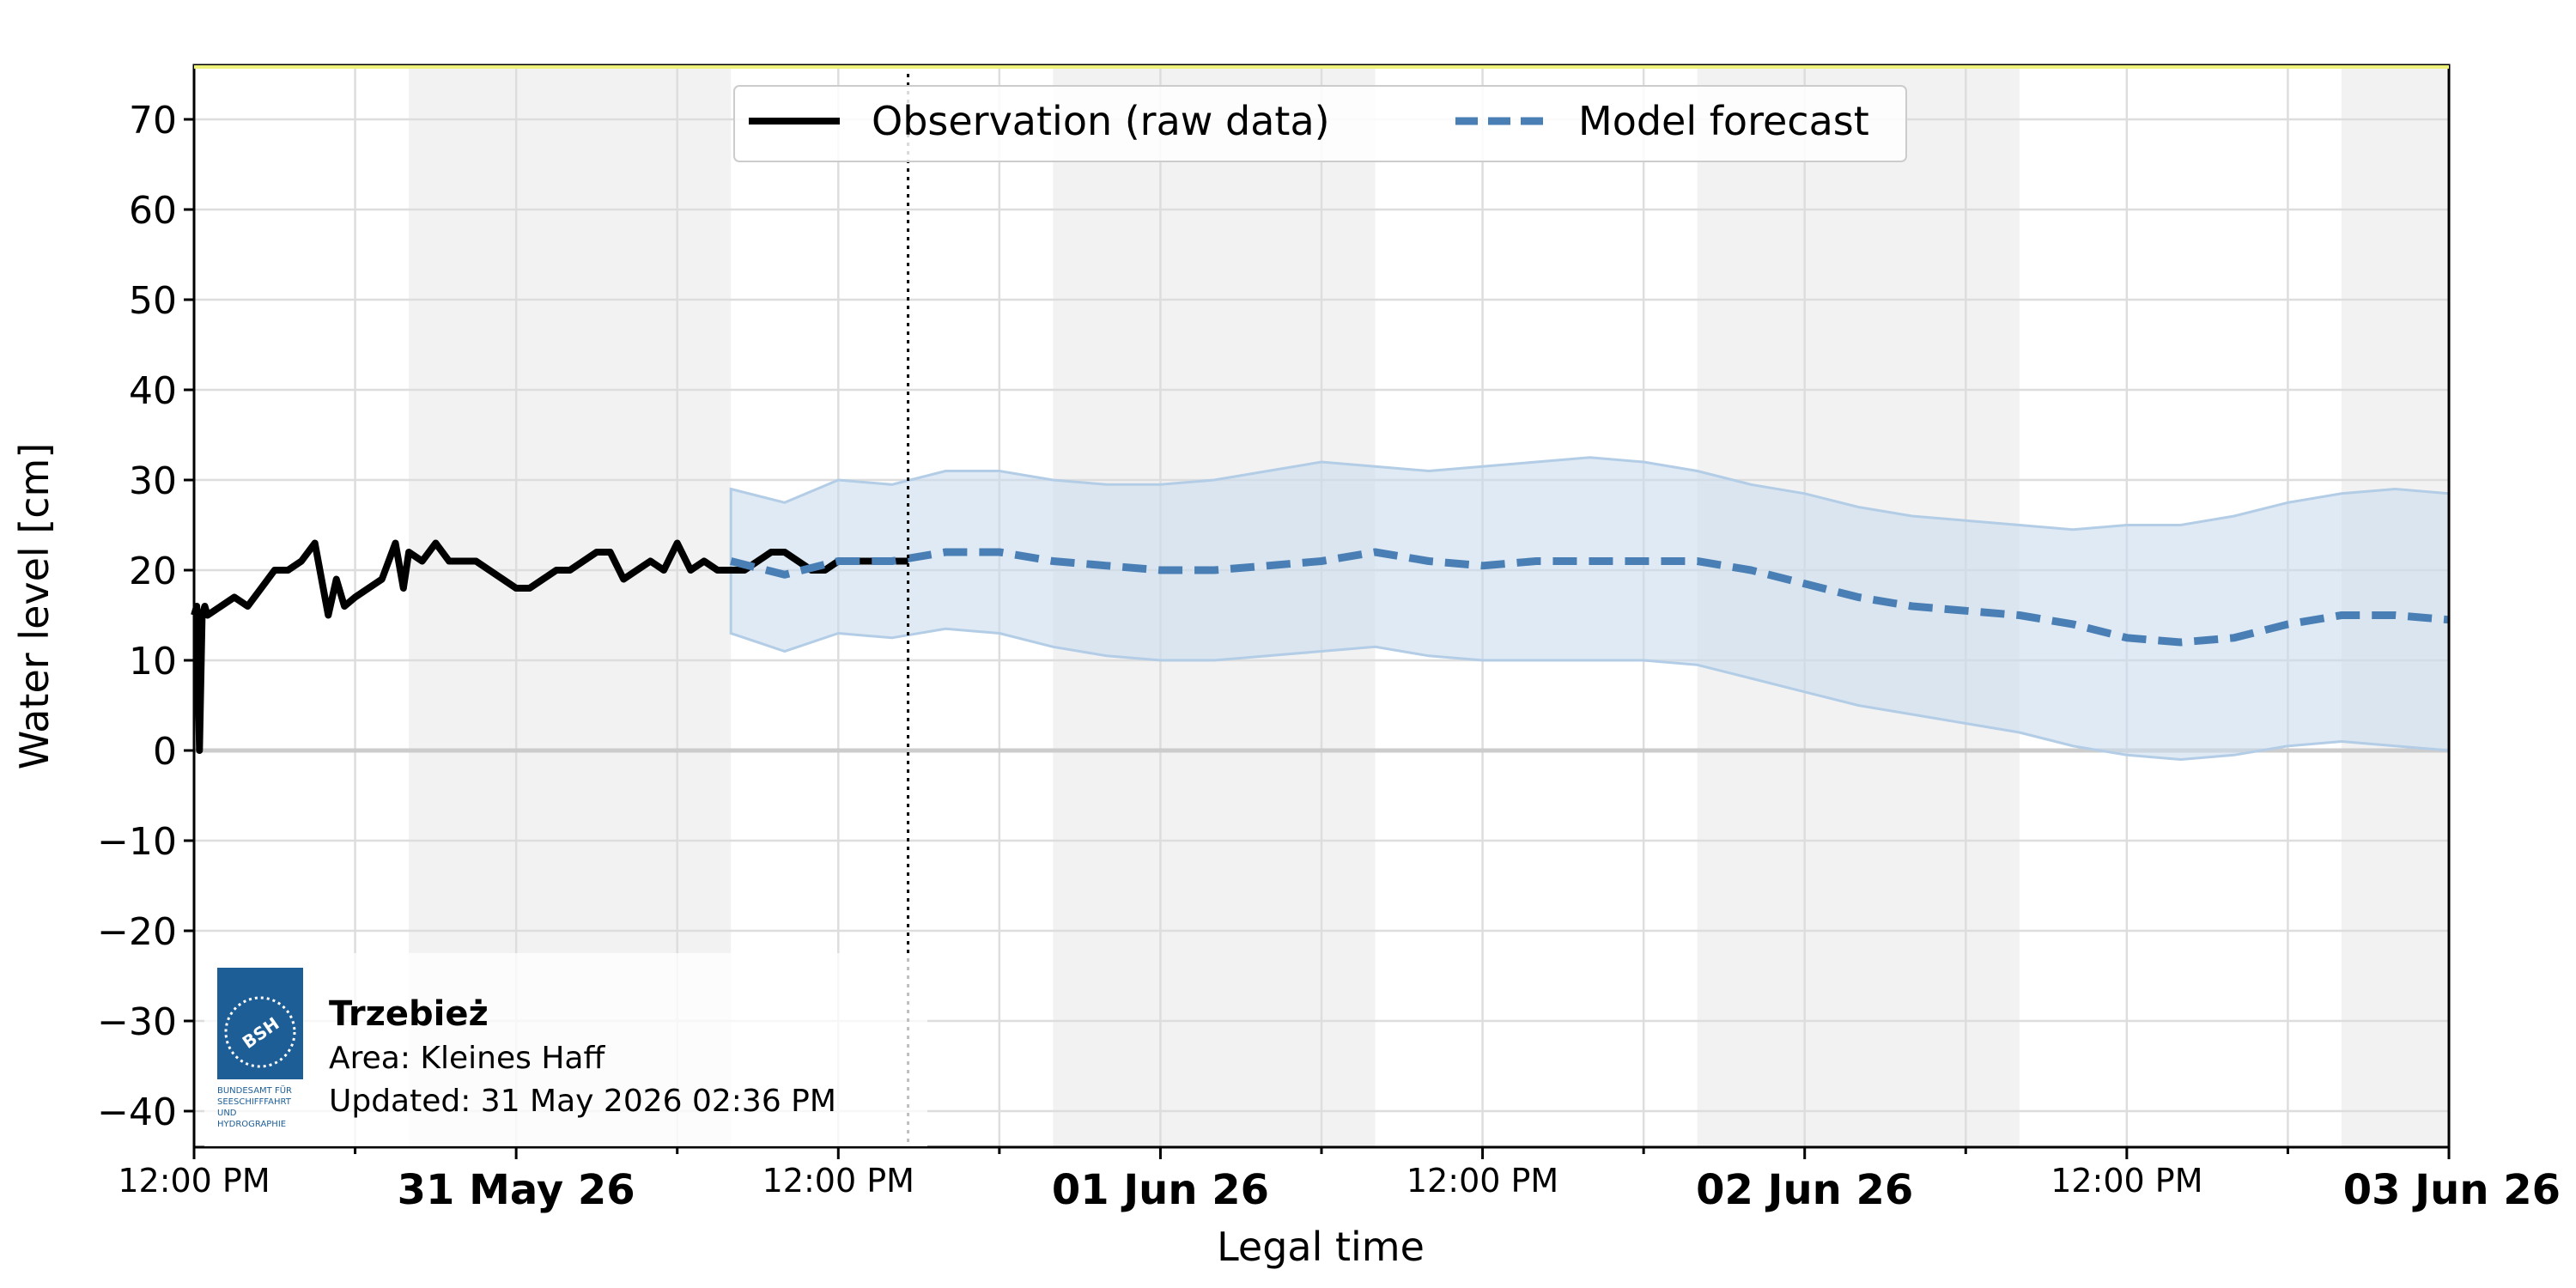 Image resolution: width=2576 pixels, height=1288 pixels. I want to click on station-area: Area: Kleines Haff, so click(467, 1058).